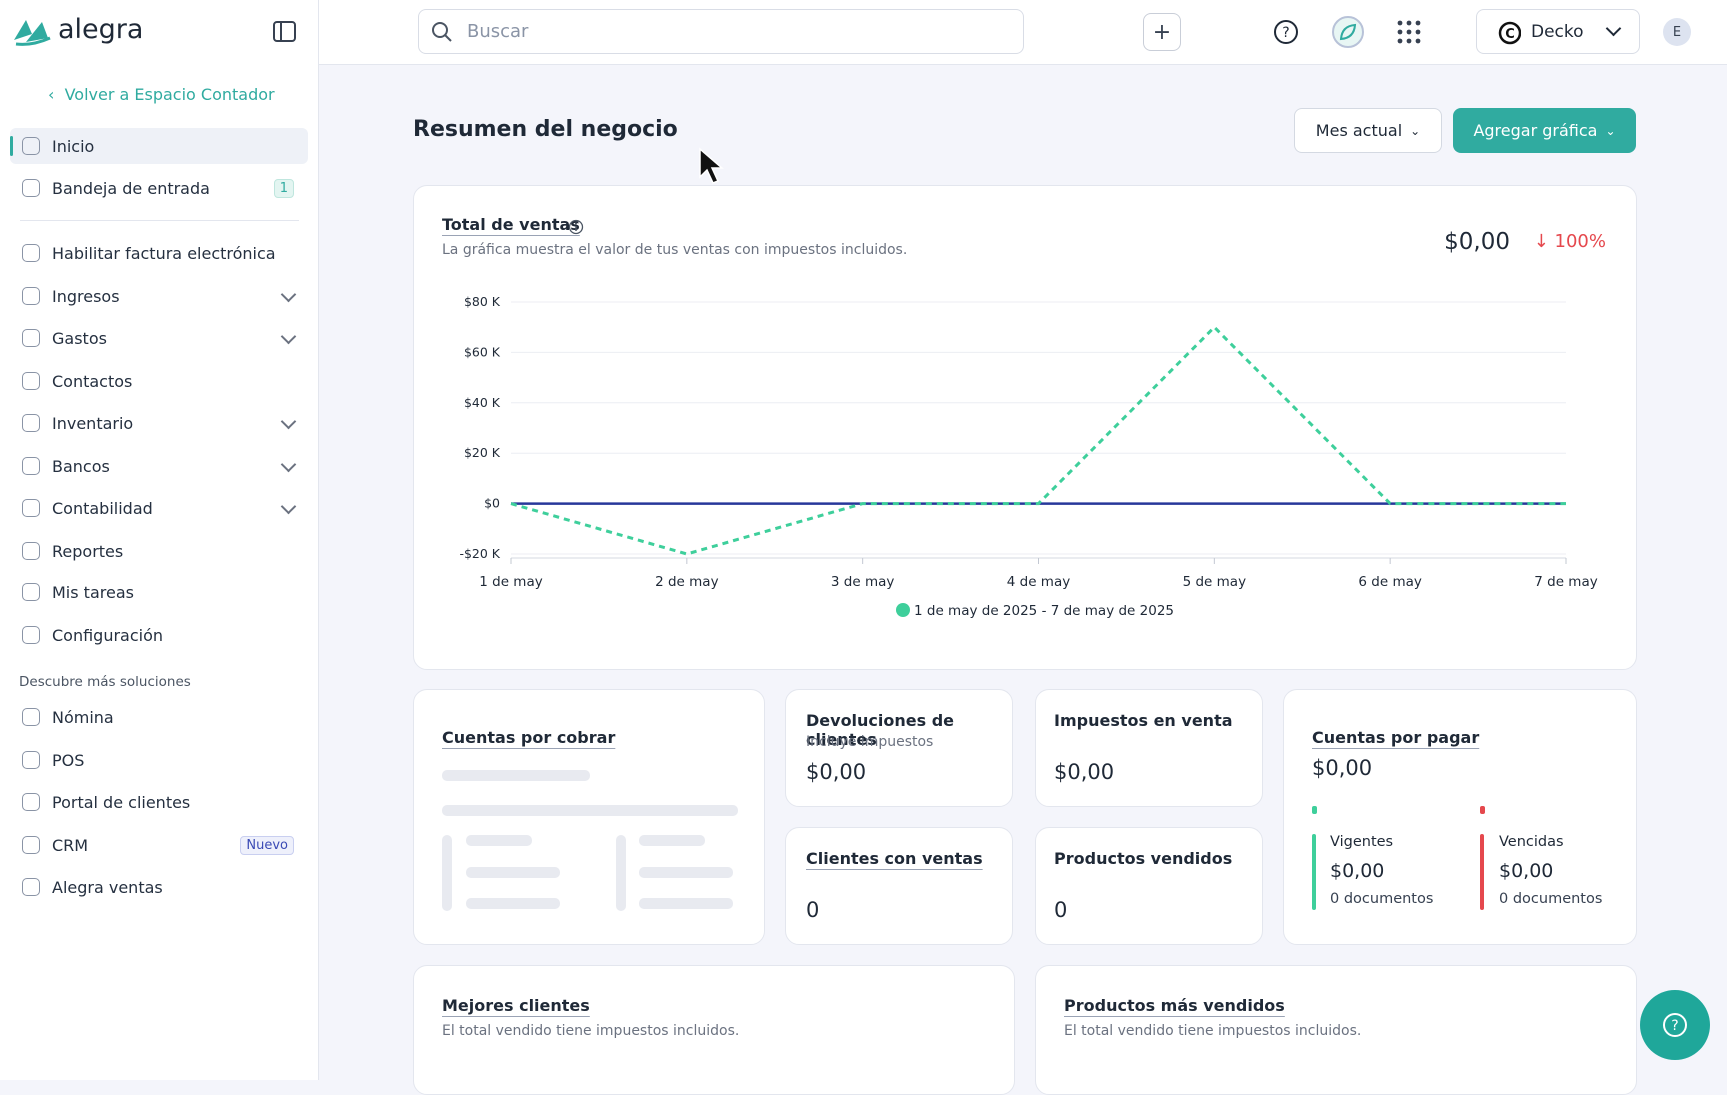  What do you see at coordinates (159, 551) in the screenshot?
I see `nav-item: Reportes` at bounding box center [159, 551].